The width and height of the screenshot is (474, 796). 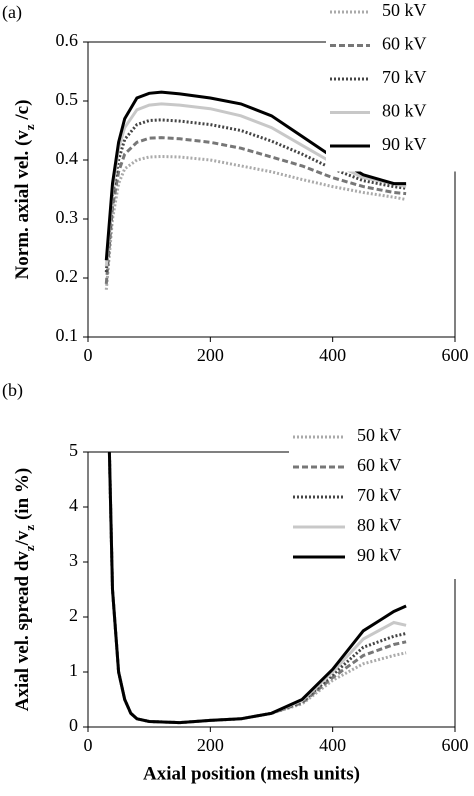 What do you see at coordinates (67, 40) in the screenshot?
I see `y-tick-label: 0.6` at bounding box center [67, 40].